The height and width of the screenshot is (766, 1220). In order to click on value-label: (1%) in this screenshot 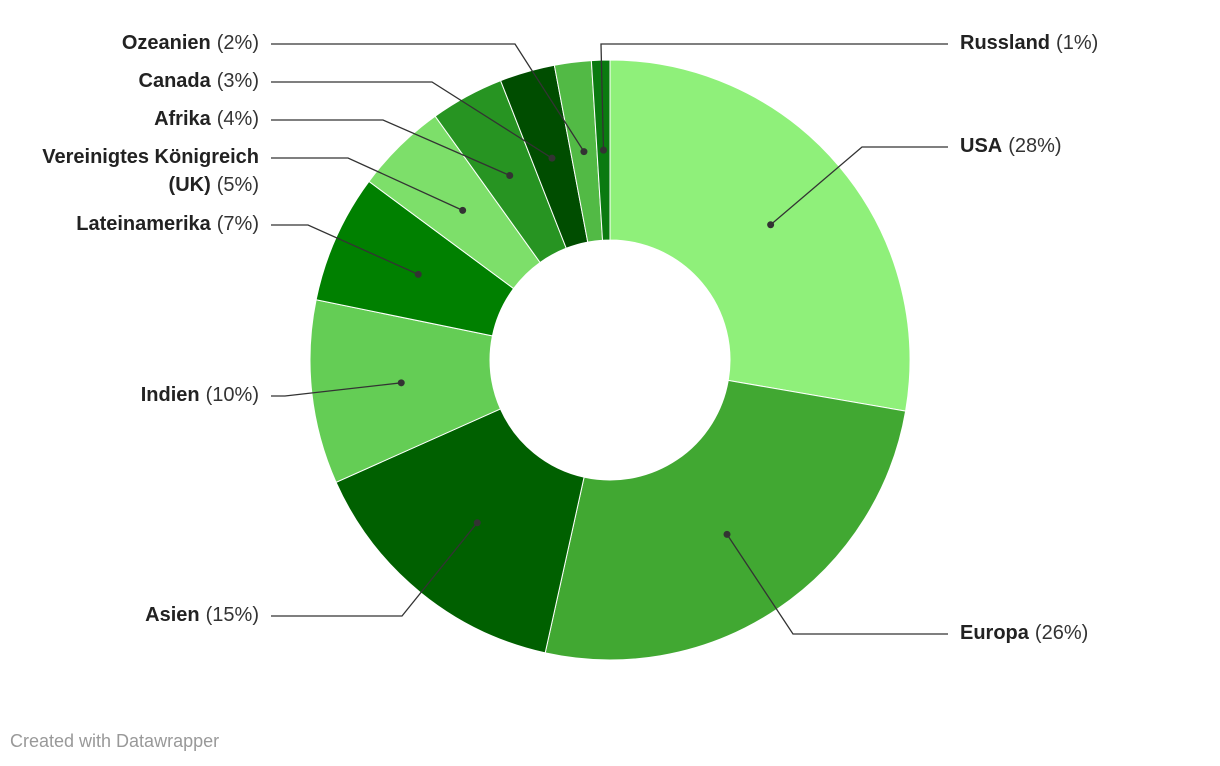, I will do `click(1077, 43)`.